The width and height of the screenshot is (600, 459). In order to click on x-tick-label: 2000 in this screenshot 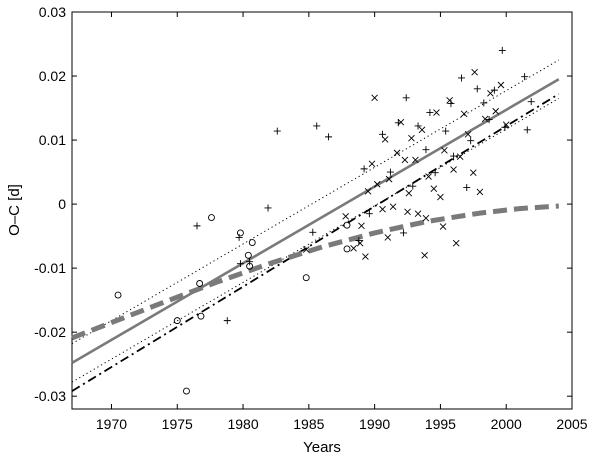, I will do `click(506, 424)`.